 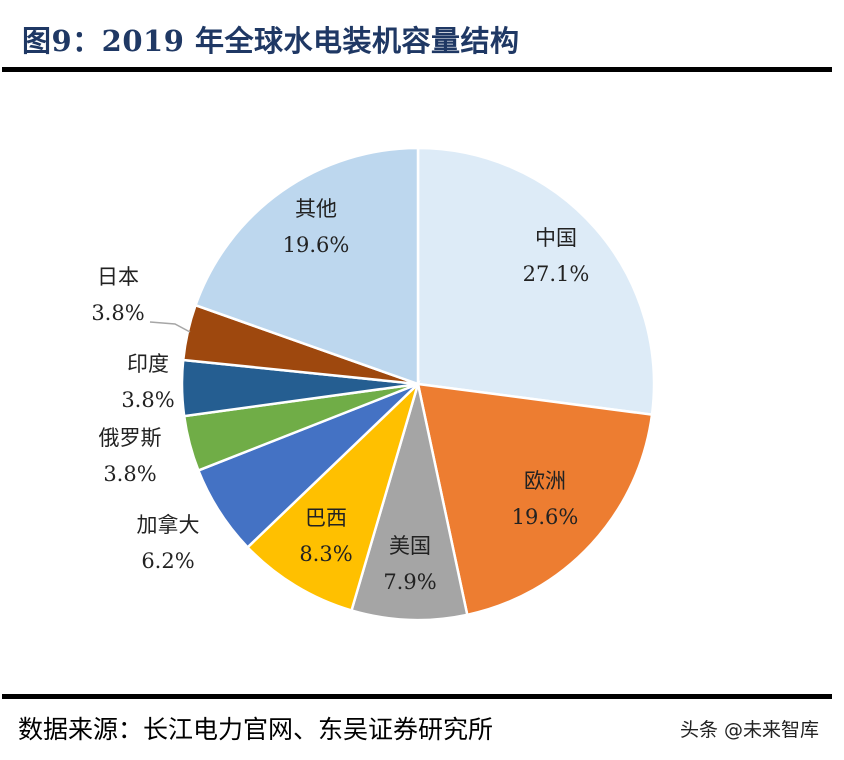 I want to click on top-divider, so click(x=417, y=69).